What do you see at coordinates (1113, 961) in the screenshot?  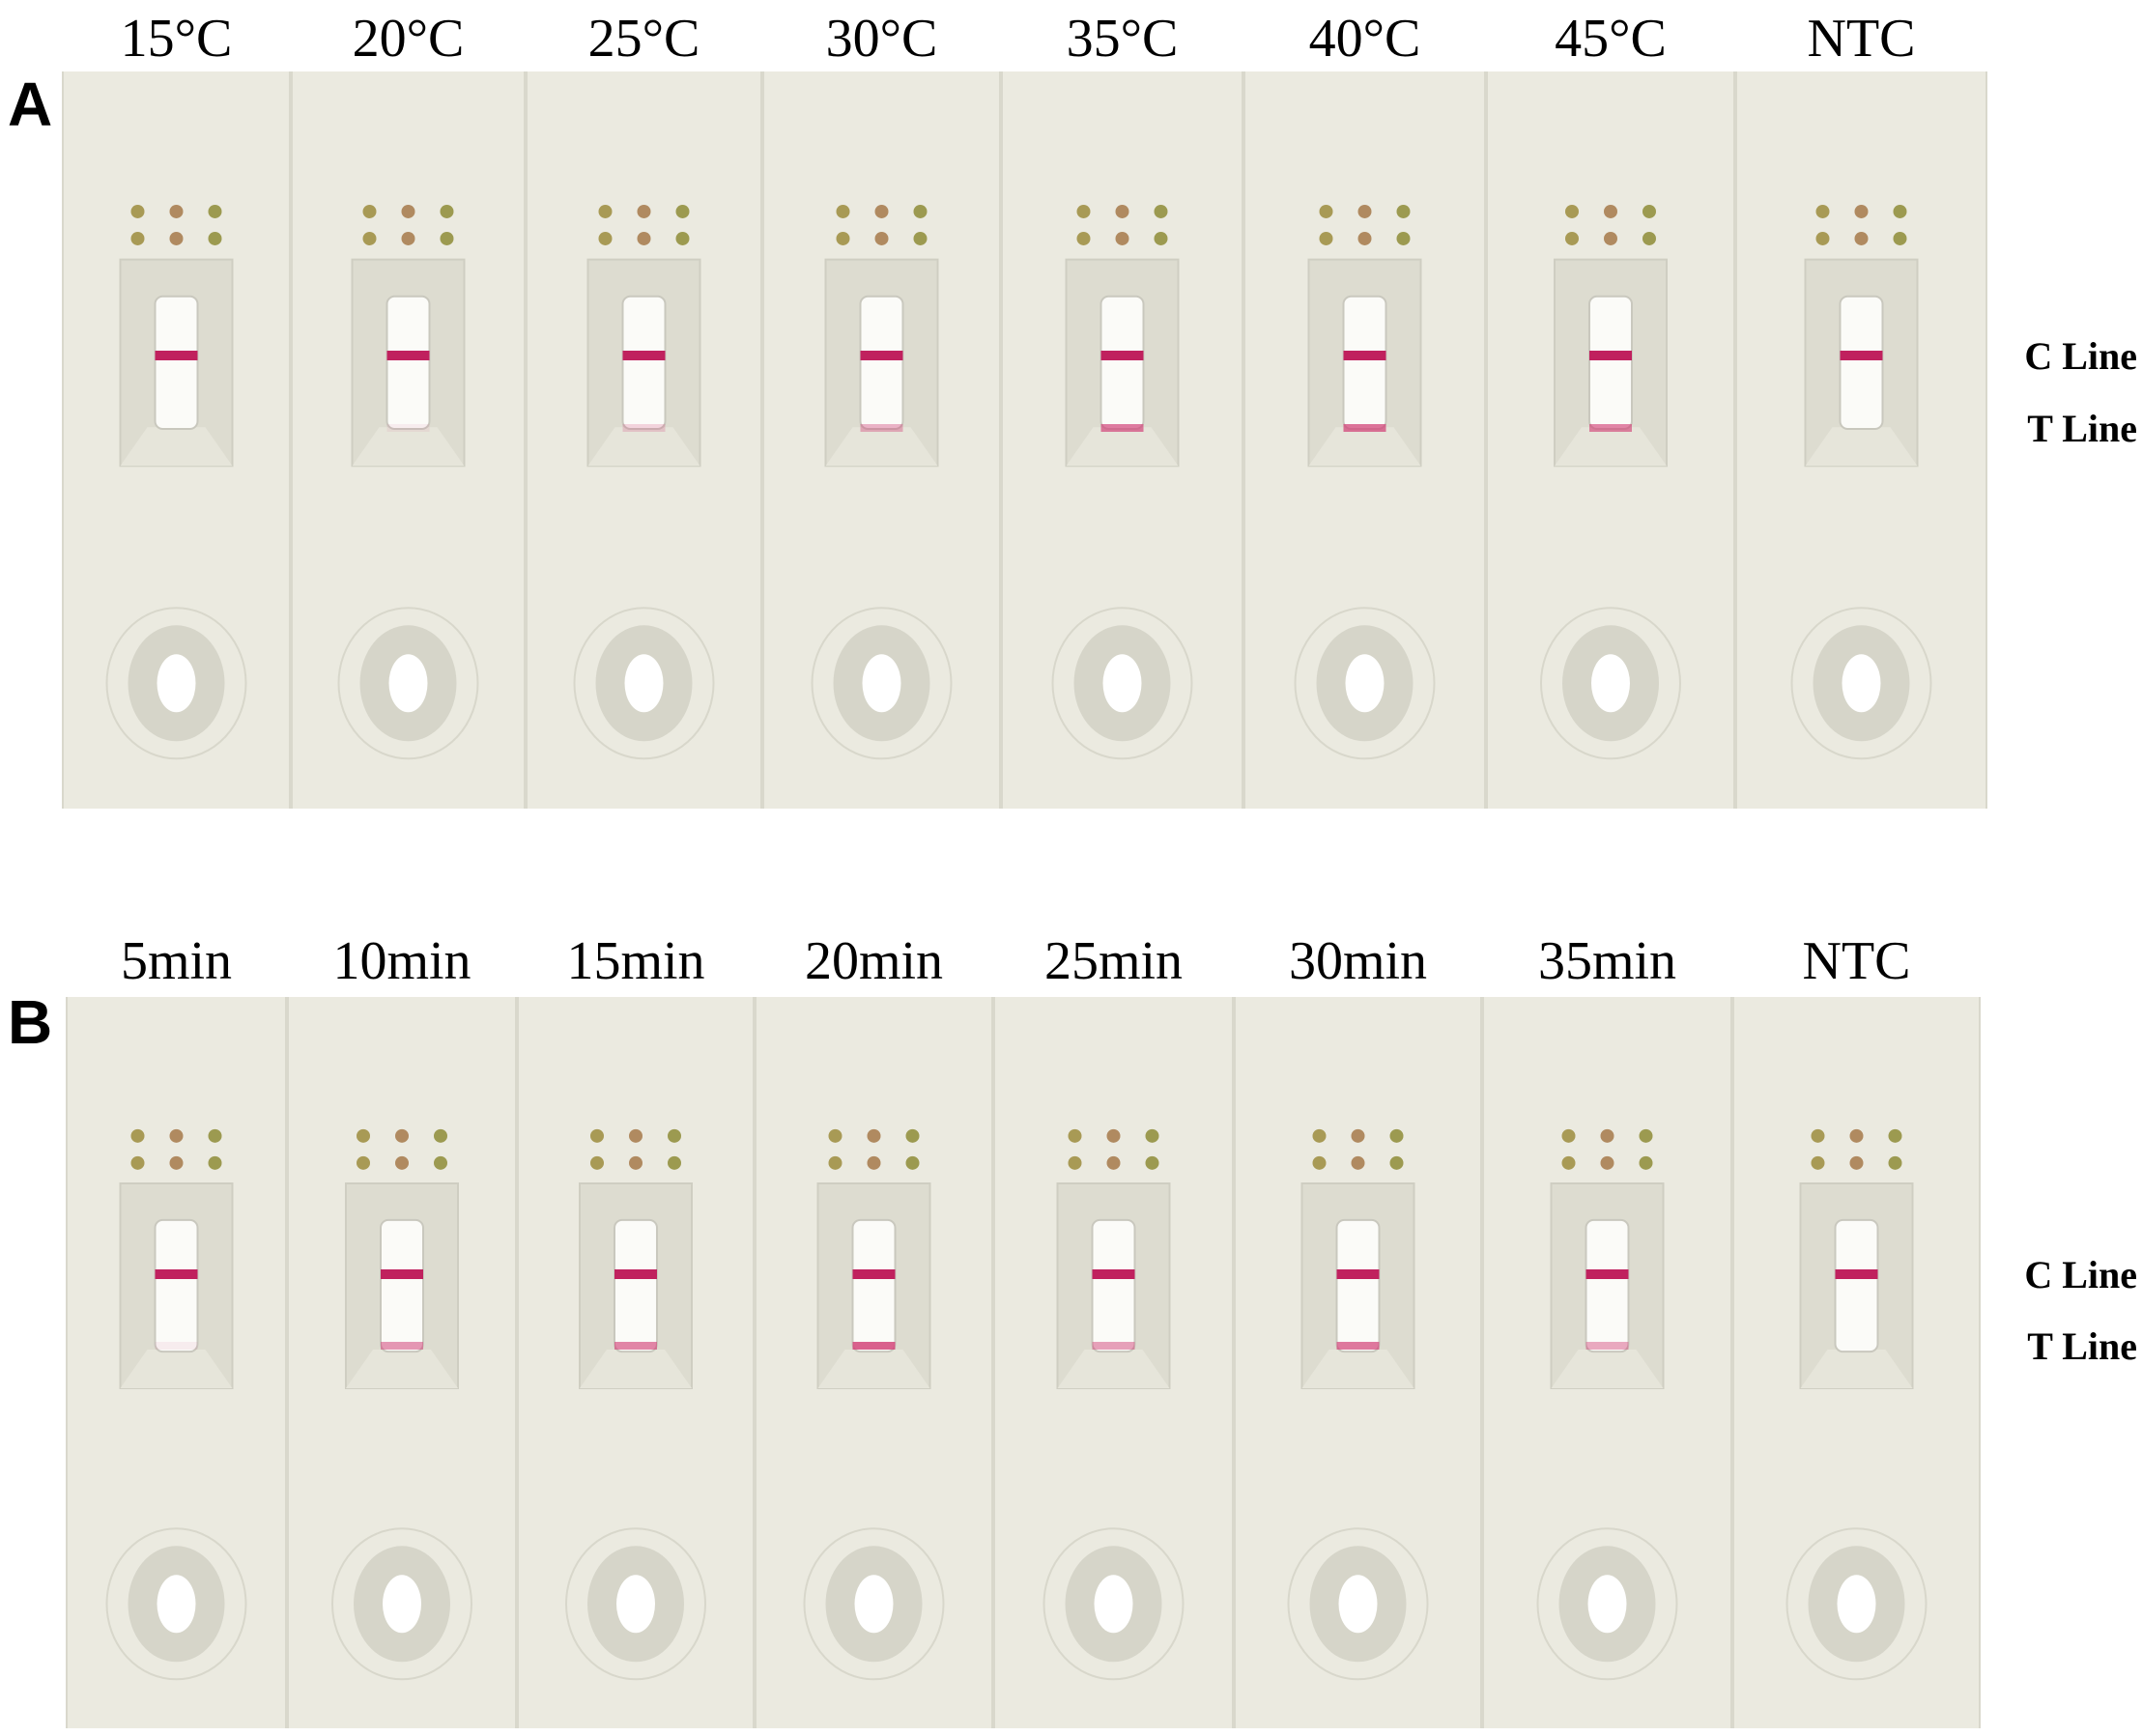 I see `column-label: 25min` at bounding box center [1113, 961].